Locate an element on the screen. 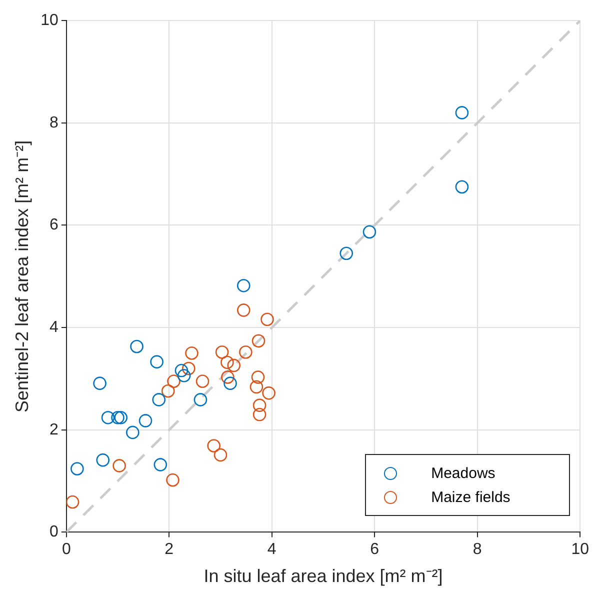 The image size is (600, 600). x-tick-label: 4 is located at coordinates (271, 549).